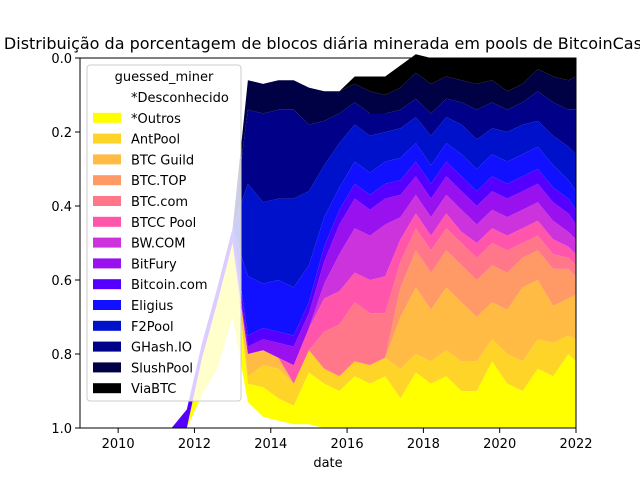  What do you see at coordinates (61, 429) in the screenshot?
I see `y-tick-label: 1.0` at bounding box center [61, 429].